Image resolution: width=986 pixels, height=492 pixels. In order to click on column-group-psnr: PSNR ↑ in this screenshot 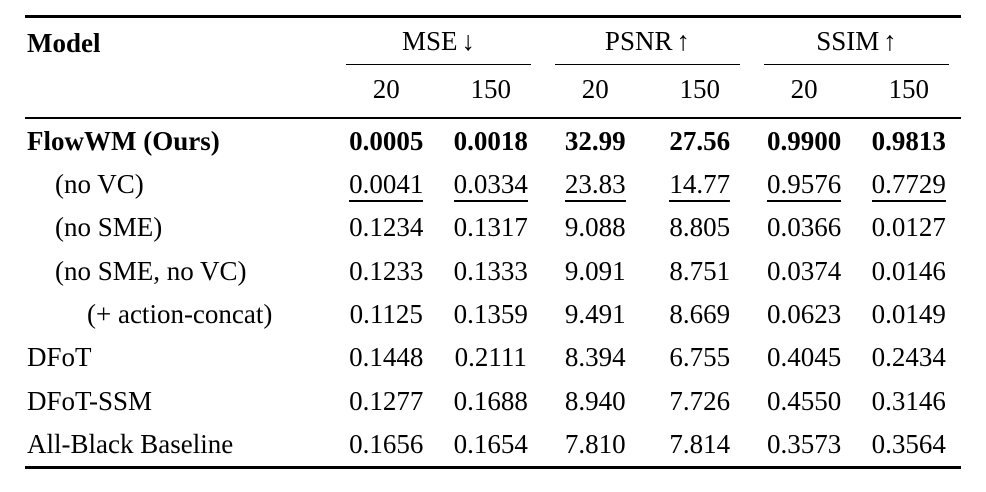, I will do `click(647, 41)`.